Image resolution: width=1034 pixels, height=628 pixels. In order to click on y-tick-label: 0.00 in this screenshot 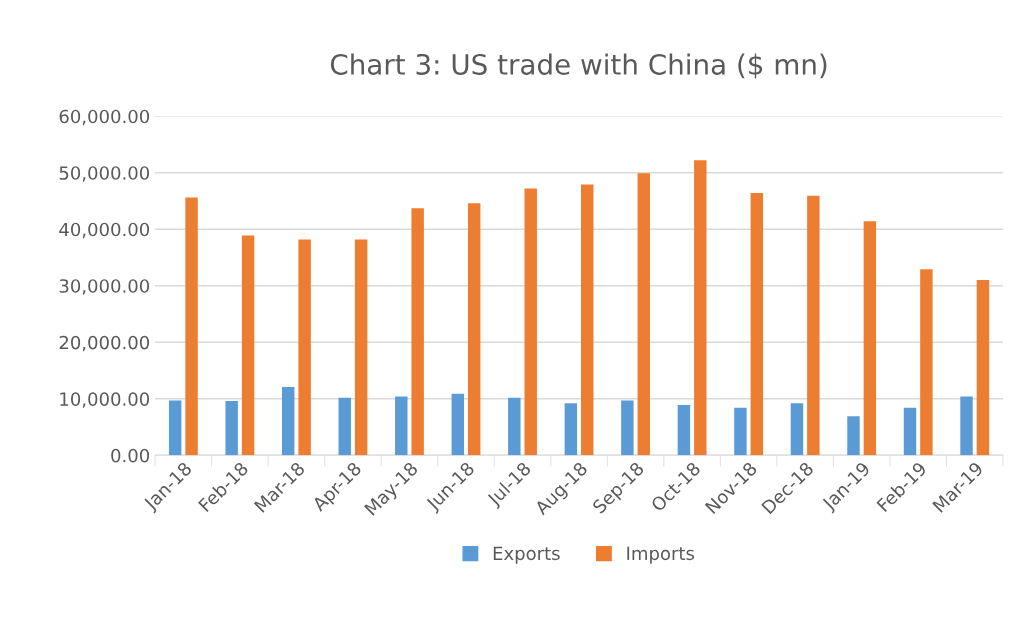, I will do `click(130, 455)`.